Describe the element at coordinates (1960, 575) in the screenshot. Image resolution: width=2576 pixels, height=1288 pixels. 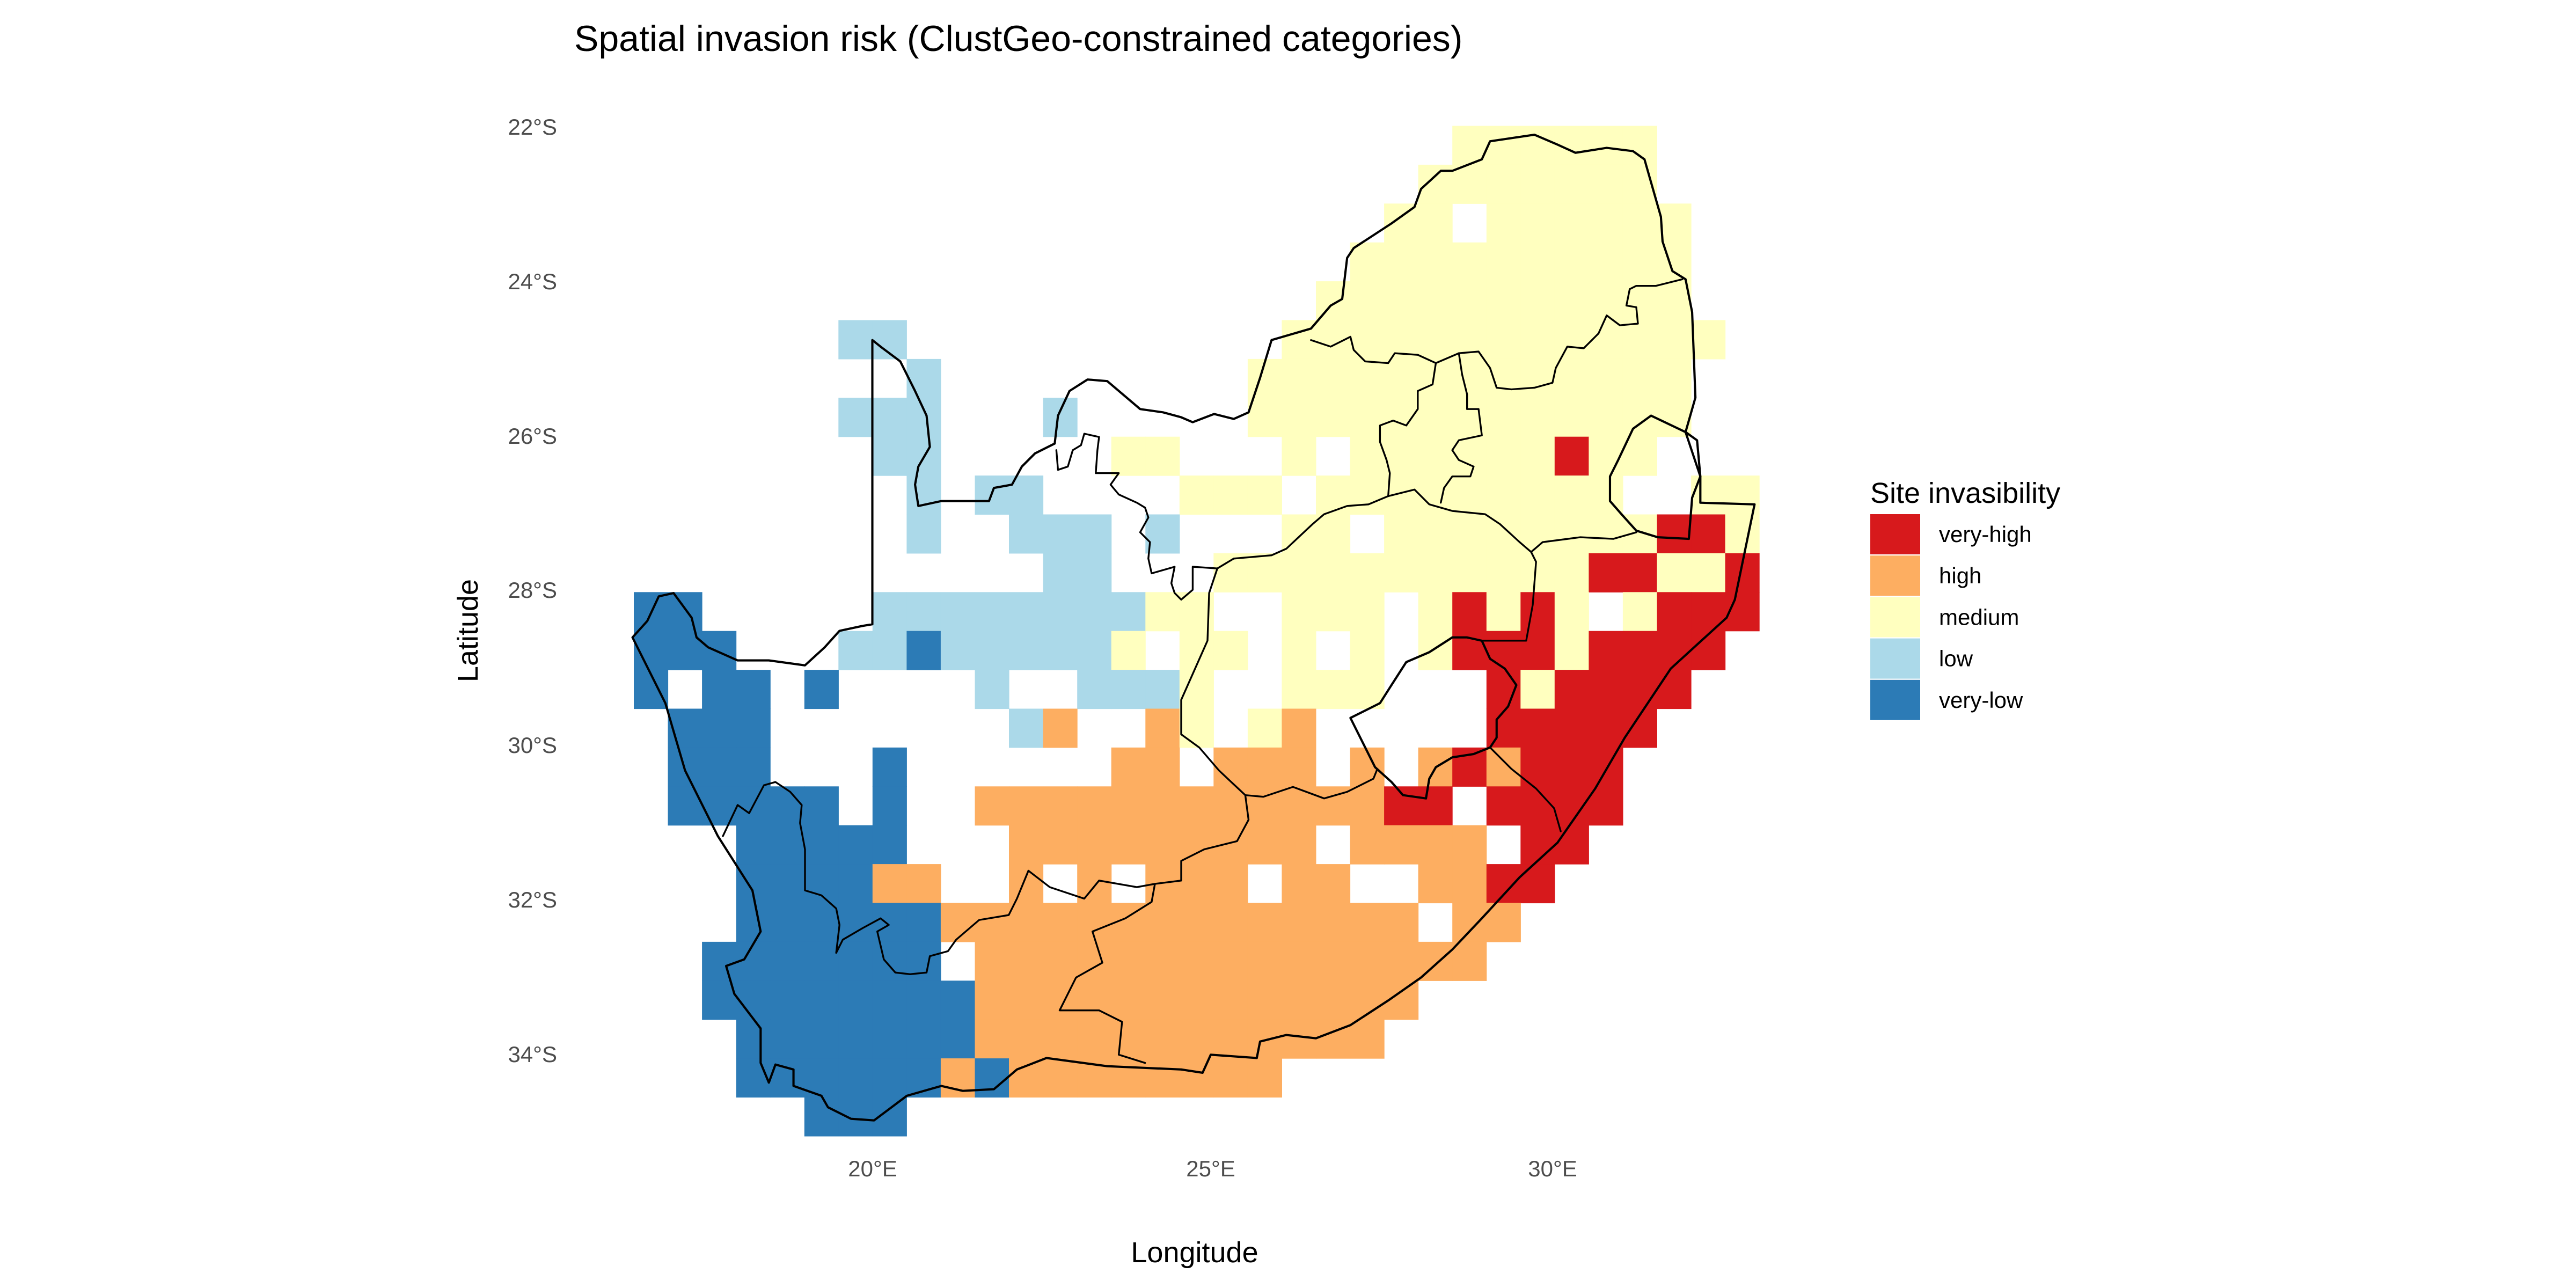
I see `legend-label: high` at that location.